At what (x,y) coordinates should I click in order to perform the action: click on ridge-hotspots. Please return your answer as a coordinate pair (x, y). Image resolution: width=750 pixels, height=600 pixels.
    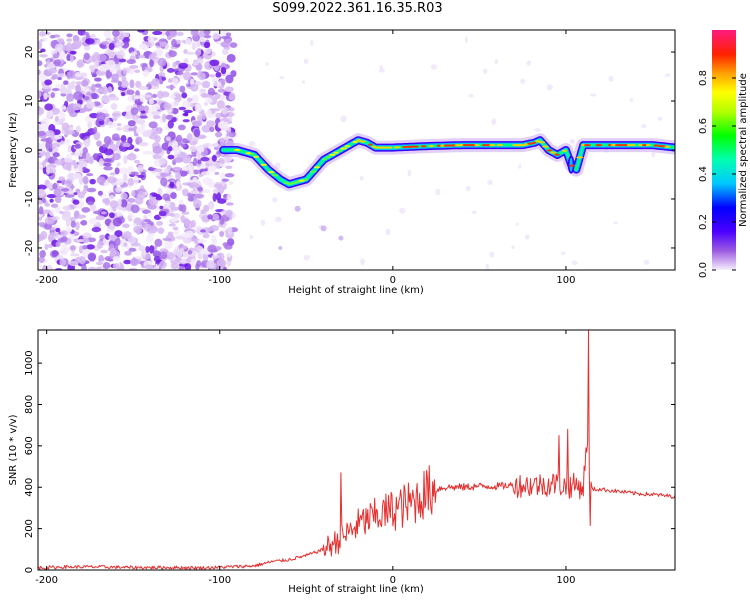
    Looking at the image, I should click on (452, 162).